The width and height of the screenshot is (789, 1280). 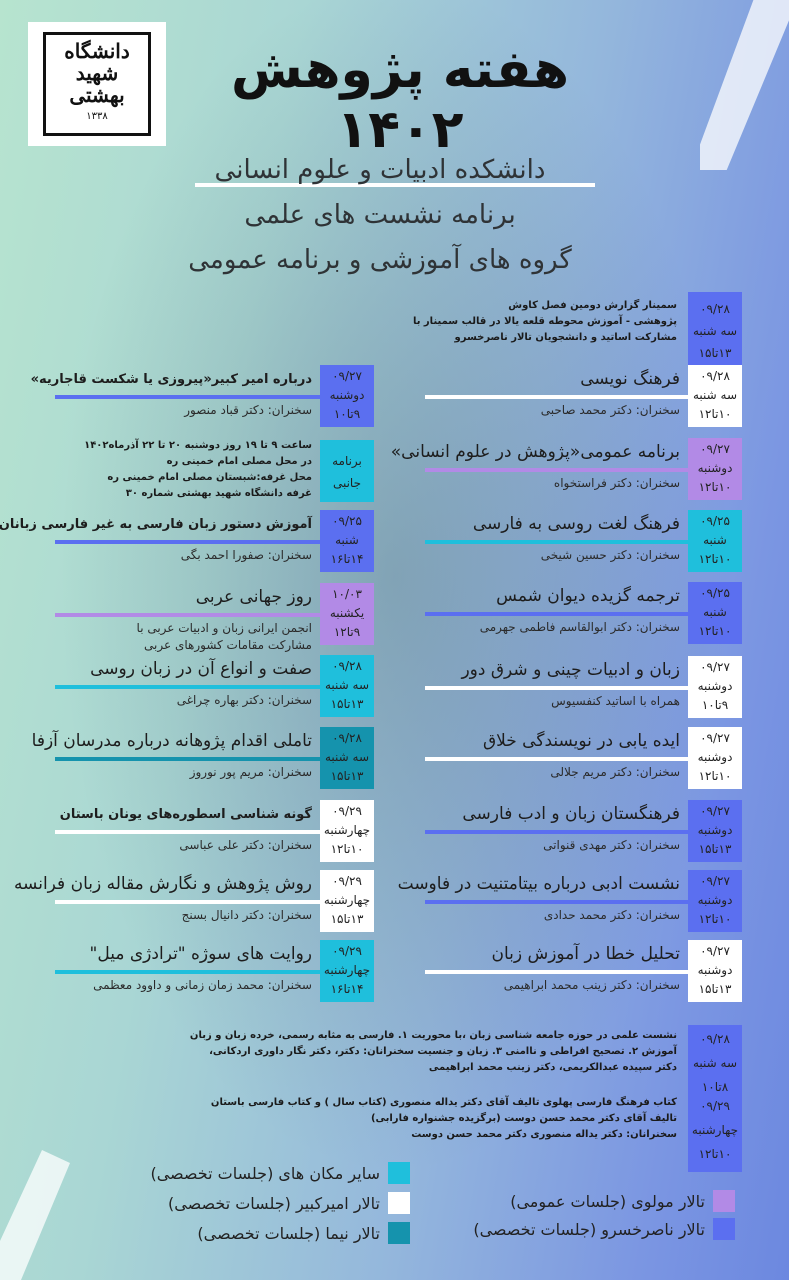 What do you see at coordinates (610, 555) in the screenshot?
I see `session-speaker: سخنران: دکتر حسین شیخی` at bounding box center [610, 555].